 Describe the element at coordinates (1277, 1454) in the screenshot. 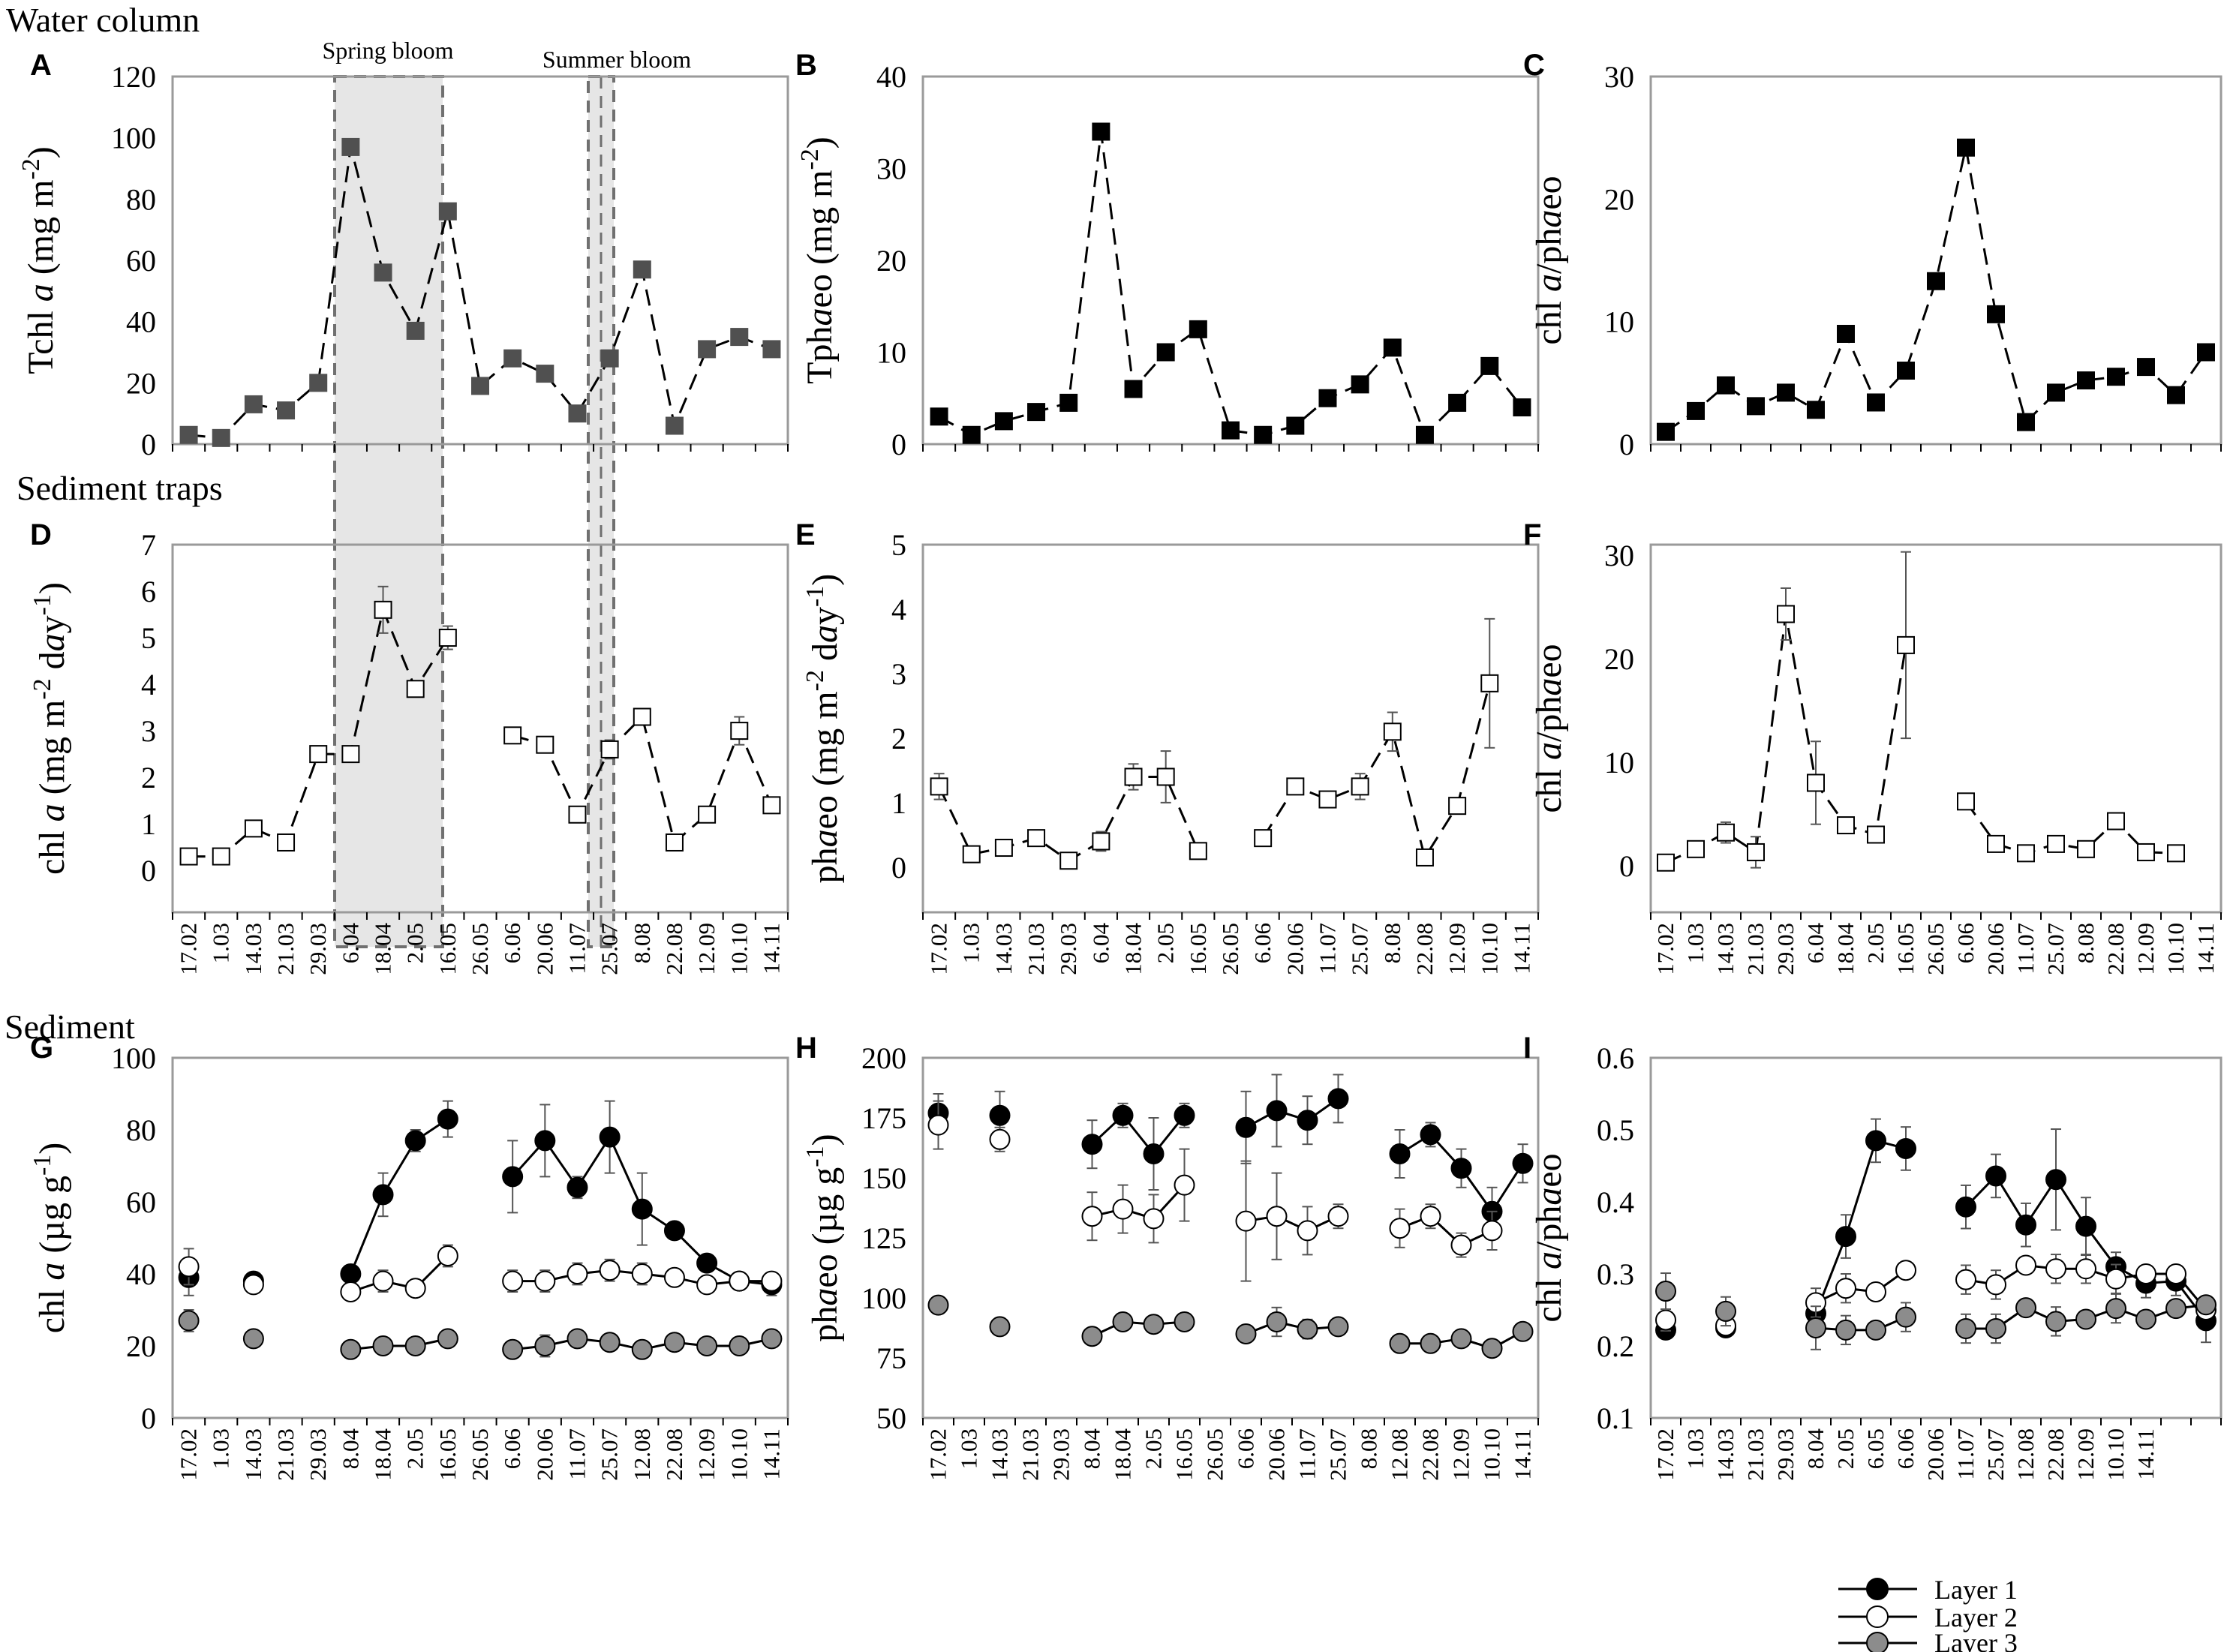

I see `x-tick-label: 20.06` at that location.